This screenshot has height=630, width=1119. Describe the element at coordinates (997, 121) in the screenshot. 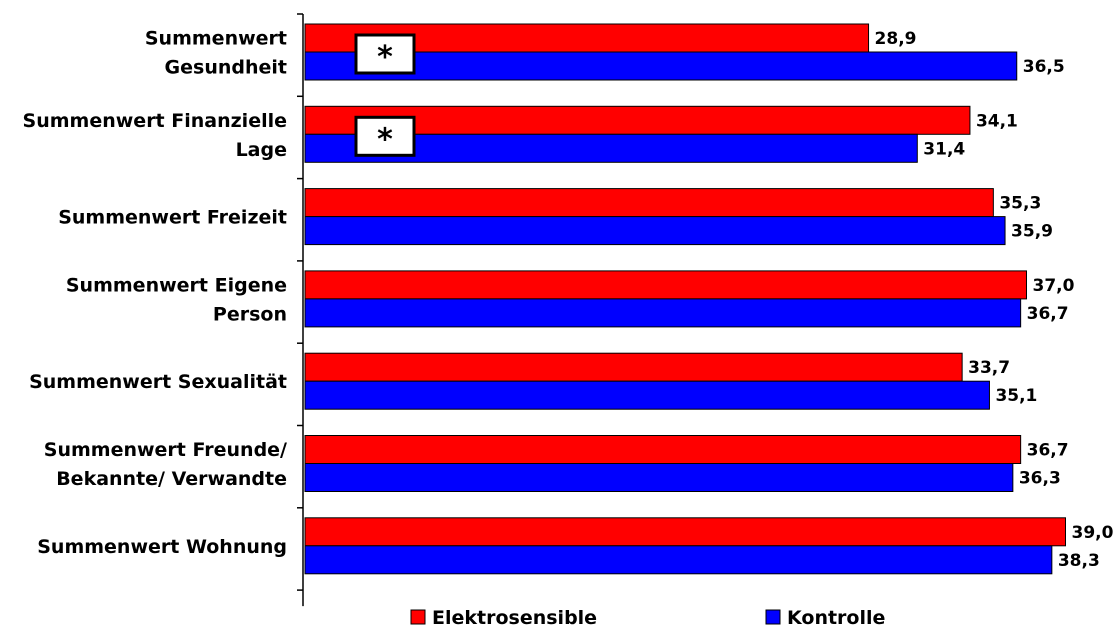

I see `value-label: 34,1` at that location.